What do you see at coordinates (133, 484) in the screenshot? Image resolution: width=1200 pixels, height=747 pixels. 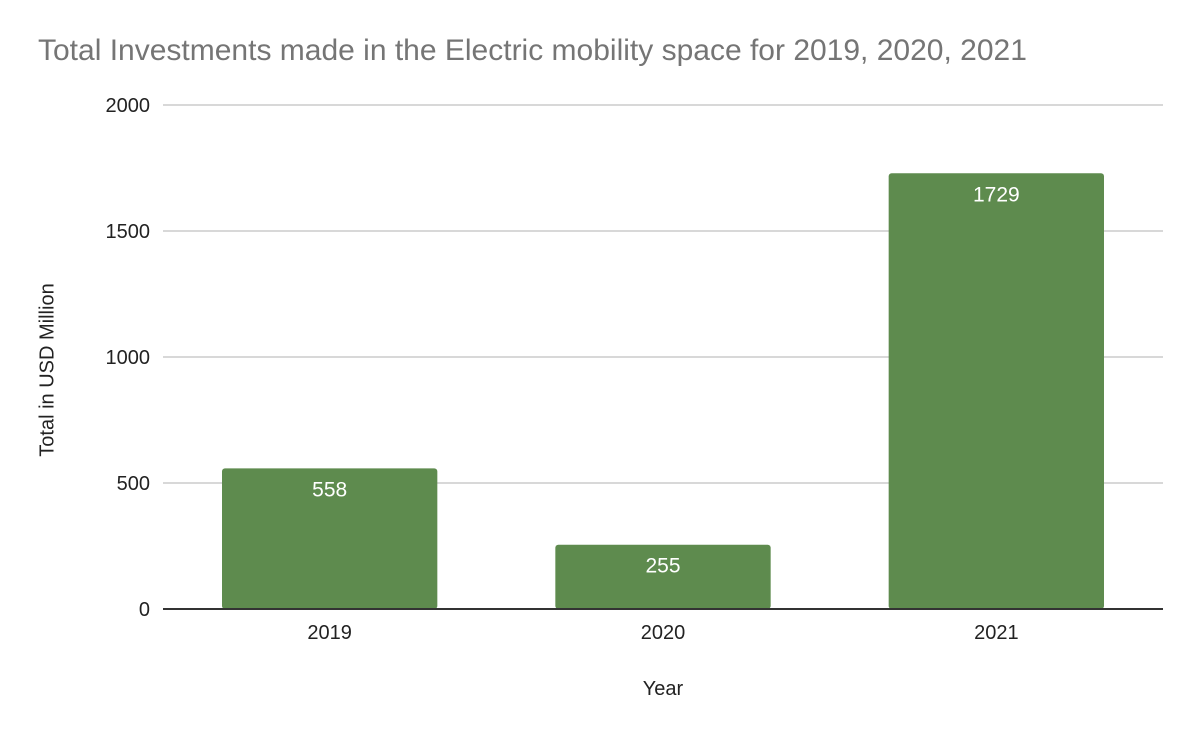 I see `y-tick-label: 500` at bounding box center [133, 484].